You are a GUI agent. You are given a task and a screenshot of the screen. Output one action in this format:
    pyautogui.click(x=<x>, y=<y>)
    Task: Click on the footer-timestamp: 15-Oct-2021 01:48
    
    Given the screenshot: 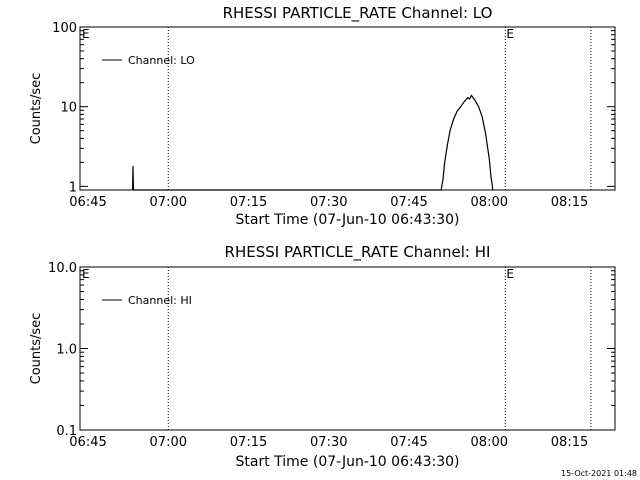 What is the action you would take?
    pyautogui.click(x=599, y=473)
    